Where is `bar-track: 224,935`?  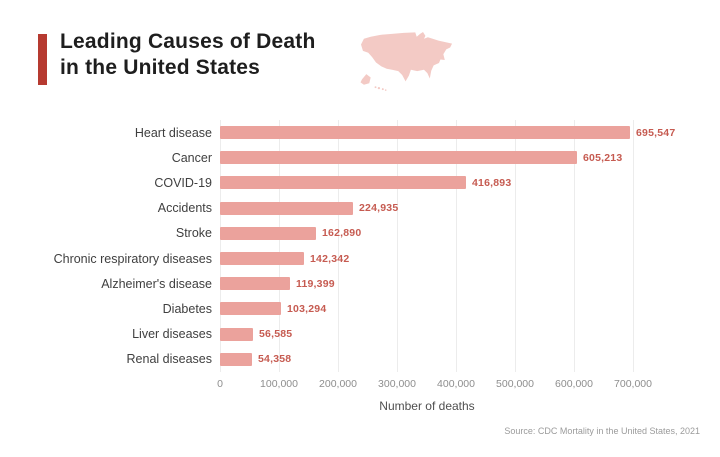
bar-track: 224,935 is located at coordinates (470, 208).